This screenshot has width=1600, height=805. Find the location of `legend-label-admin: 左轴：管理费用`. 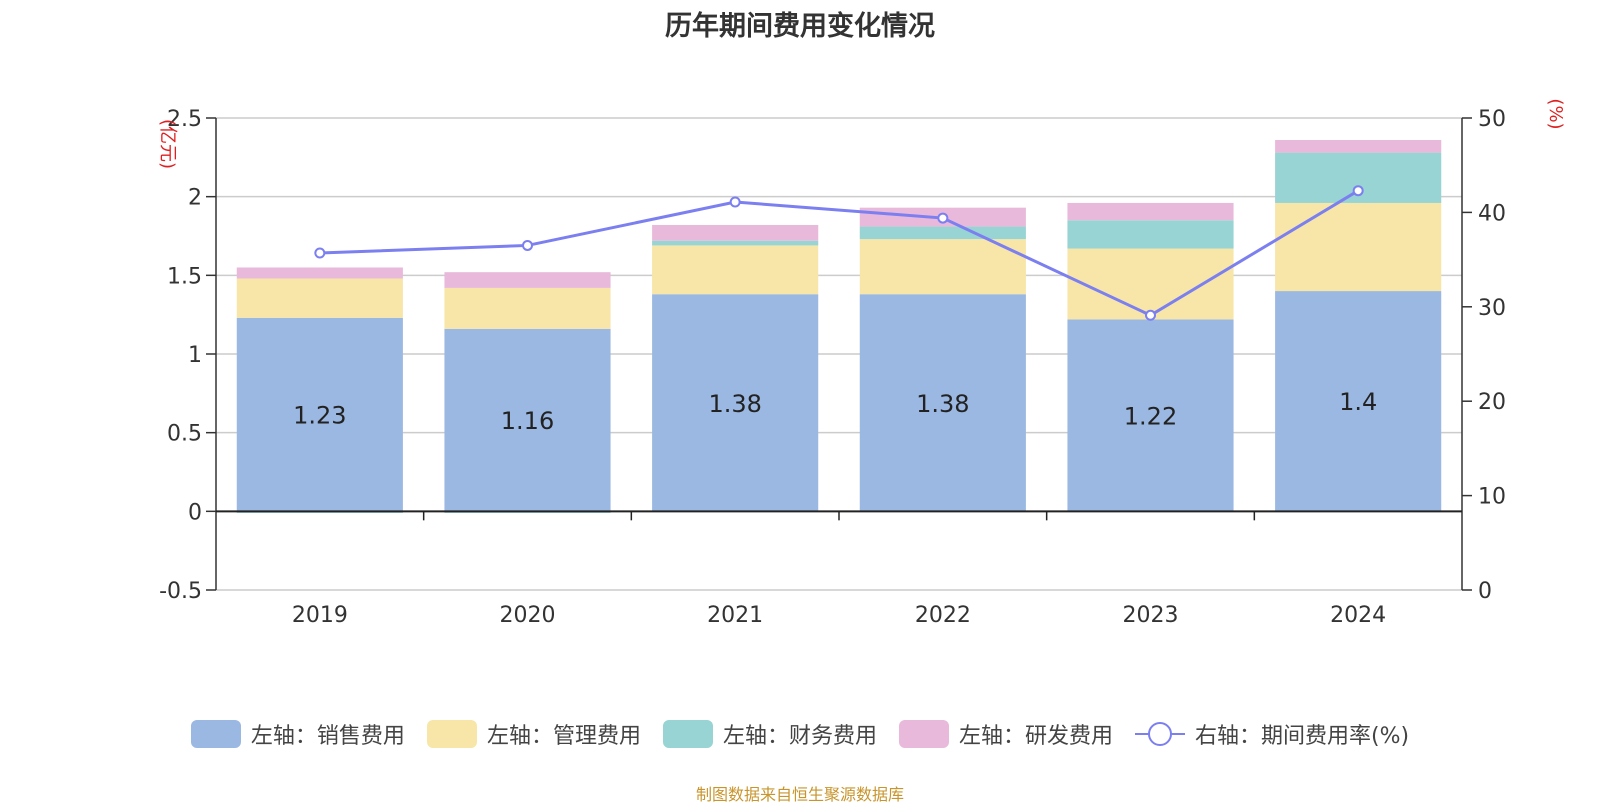

legend-label-admin: 左轴：管理费用 is located at coordinates (563, 736).